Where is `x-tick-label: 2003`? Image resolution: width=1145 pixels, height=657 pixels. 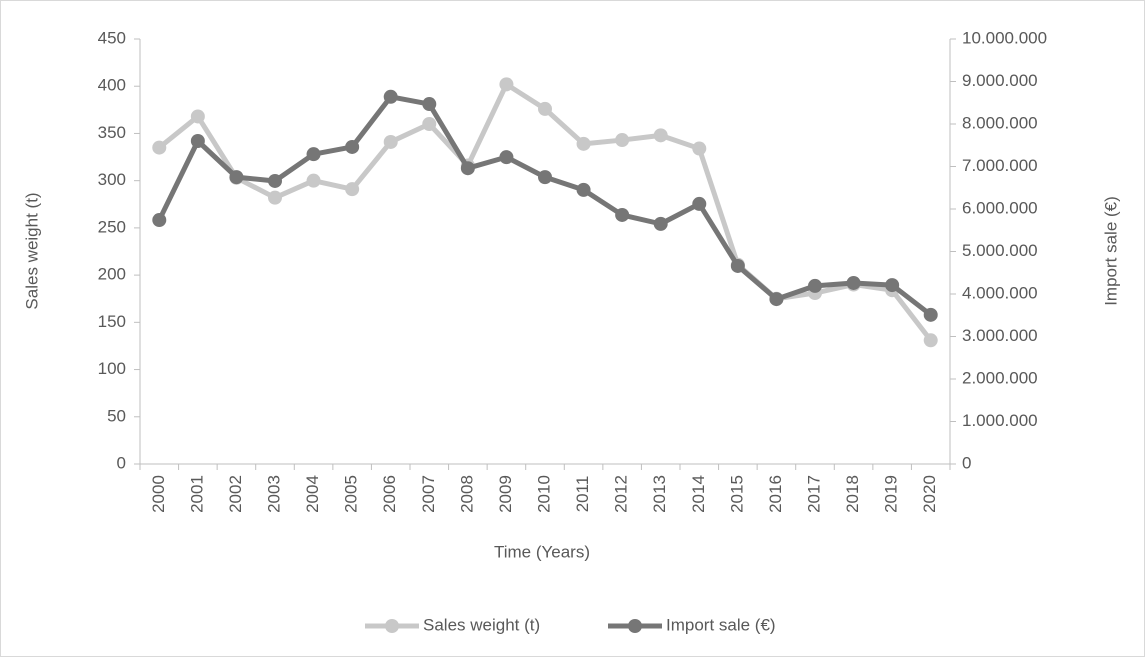
x-tick-label: 2003 is located at coordinates (273, 494).